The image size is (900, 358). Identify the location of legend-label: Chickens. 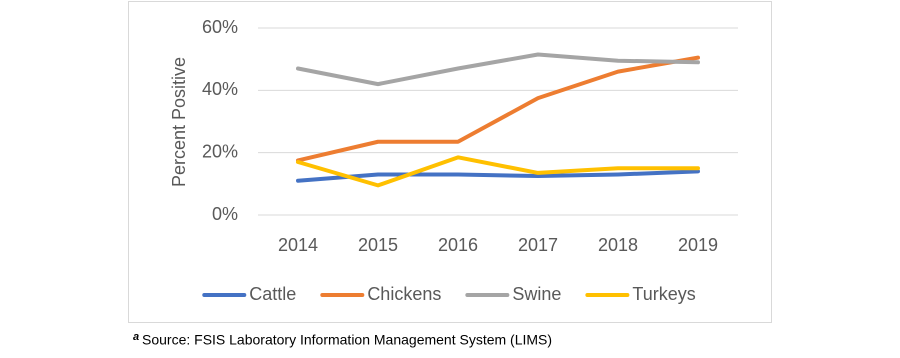
(404, 294).